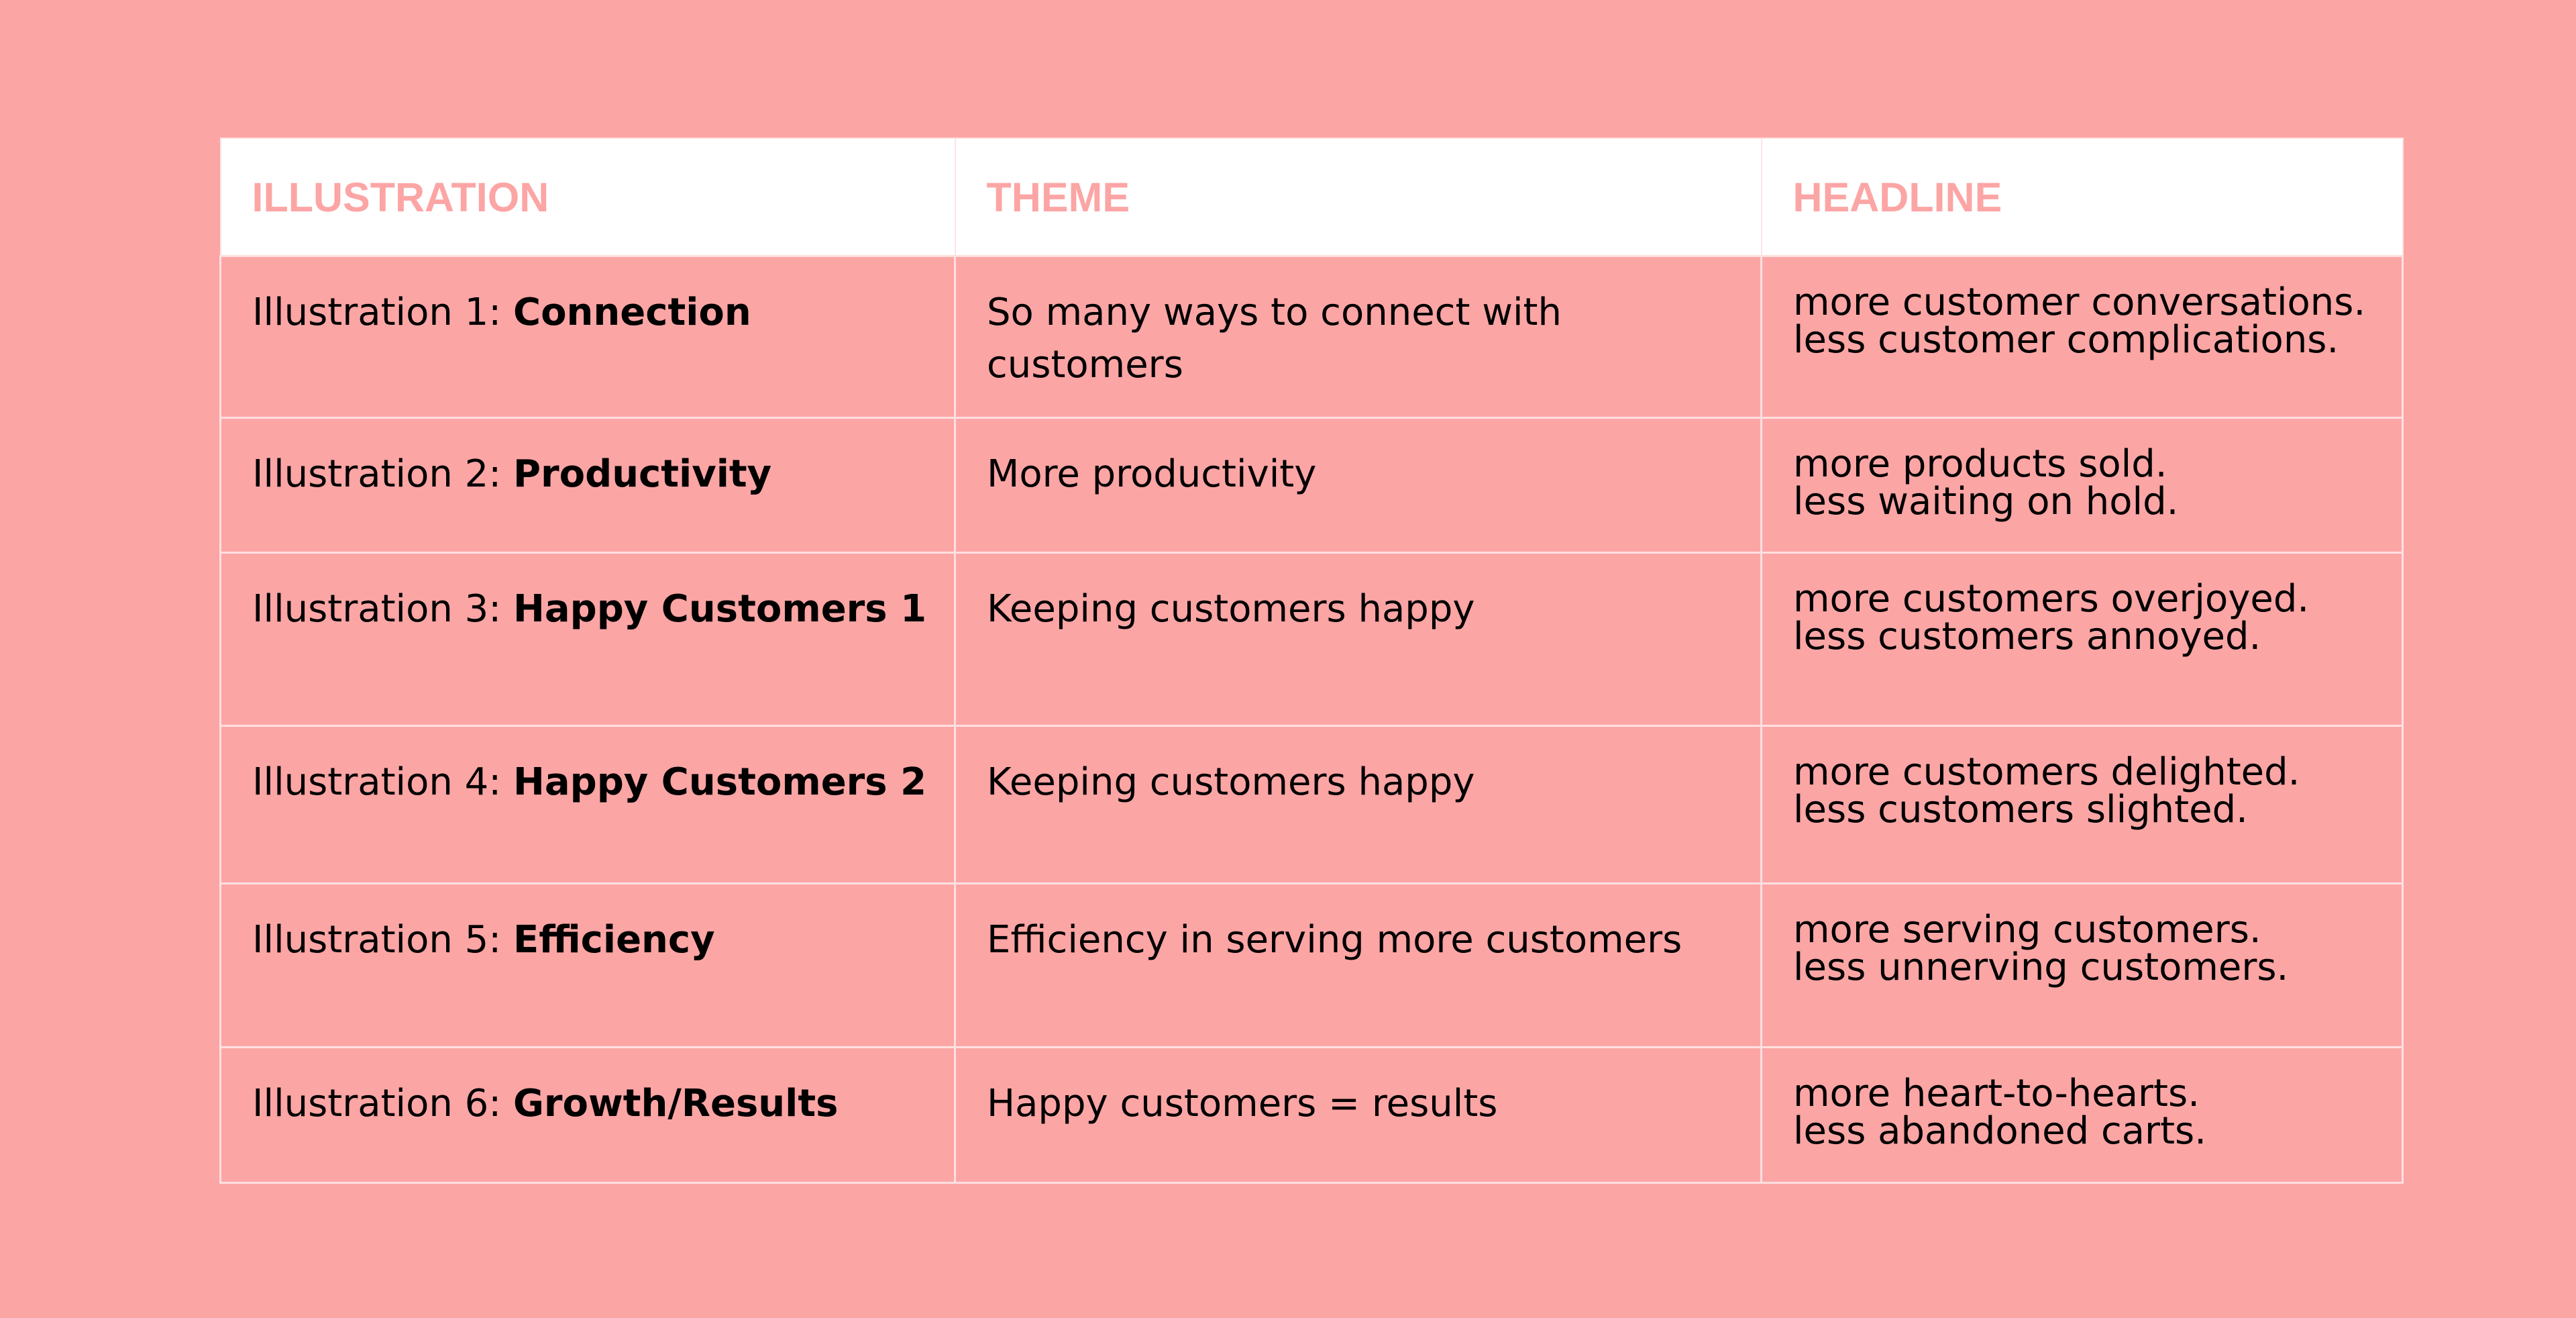 The height and width of the screenshot is (1318, 2576). Describe the element at coordinates (587, 965) in the screenshot. I see `illustration-cell: Illustration 5: Efficiency` at that location.